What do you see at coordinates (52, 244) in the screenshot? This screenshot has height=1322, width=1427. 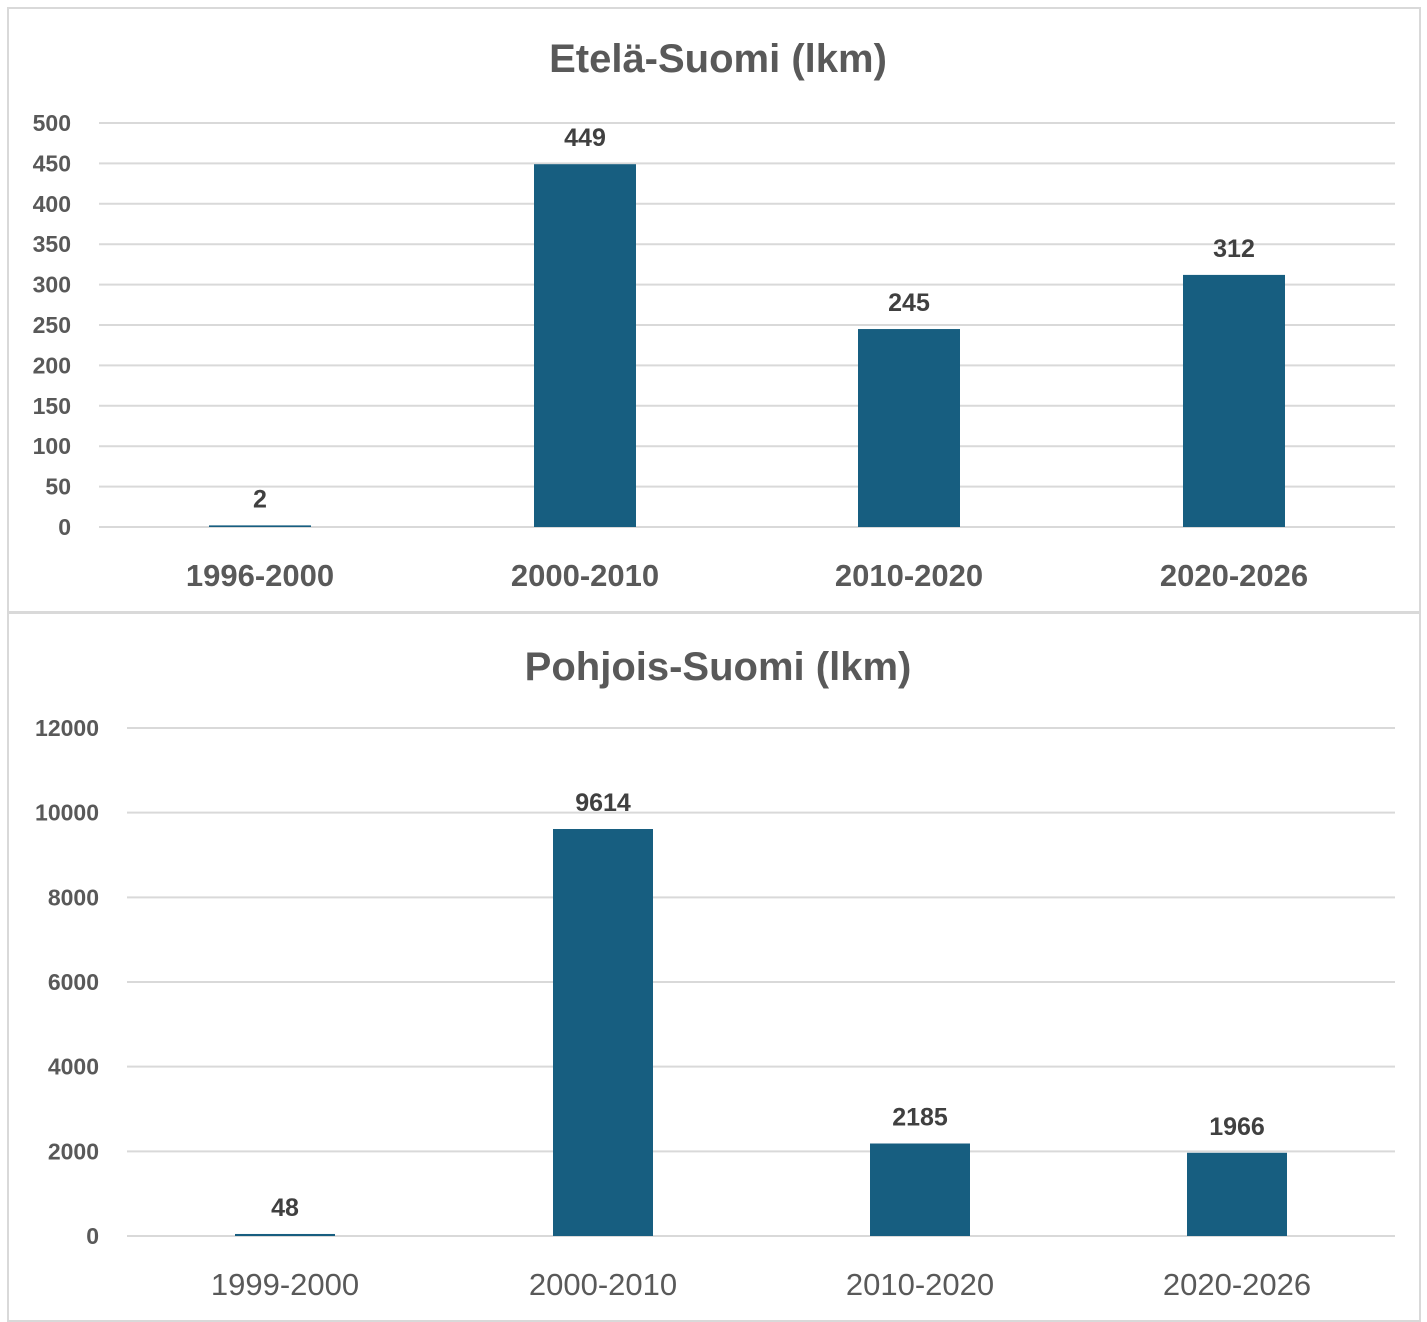 I see `y-tick-label: 350` at bounding box center [52, 244].